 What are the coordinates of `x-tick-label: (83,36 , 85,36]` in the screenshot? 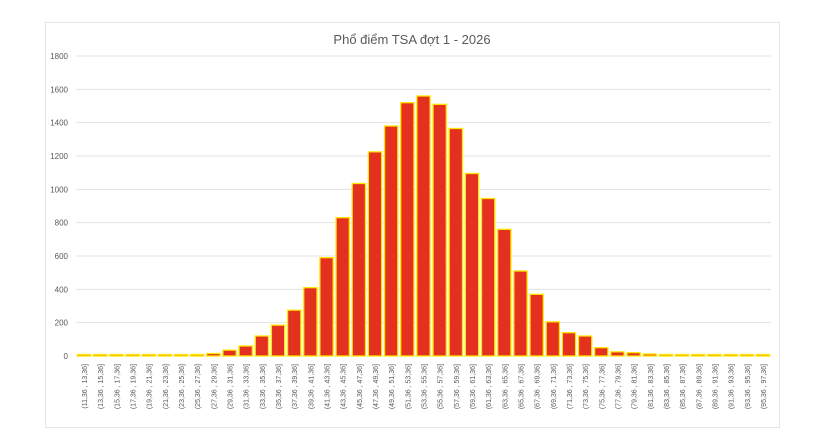 It's located at (667, 386).